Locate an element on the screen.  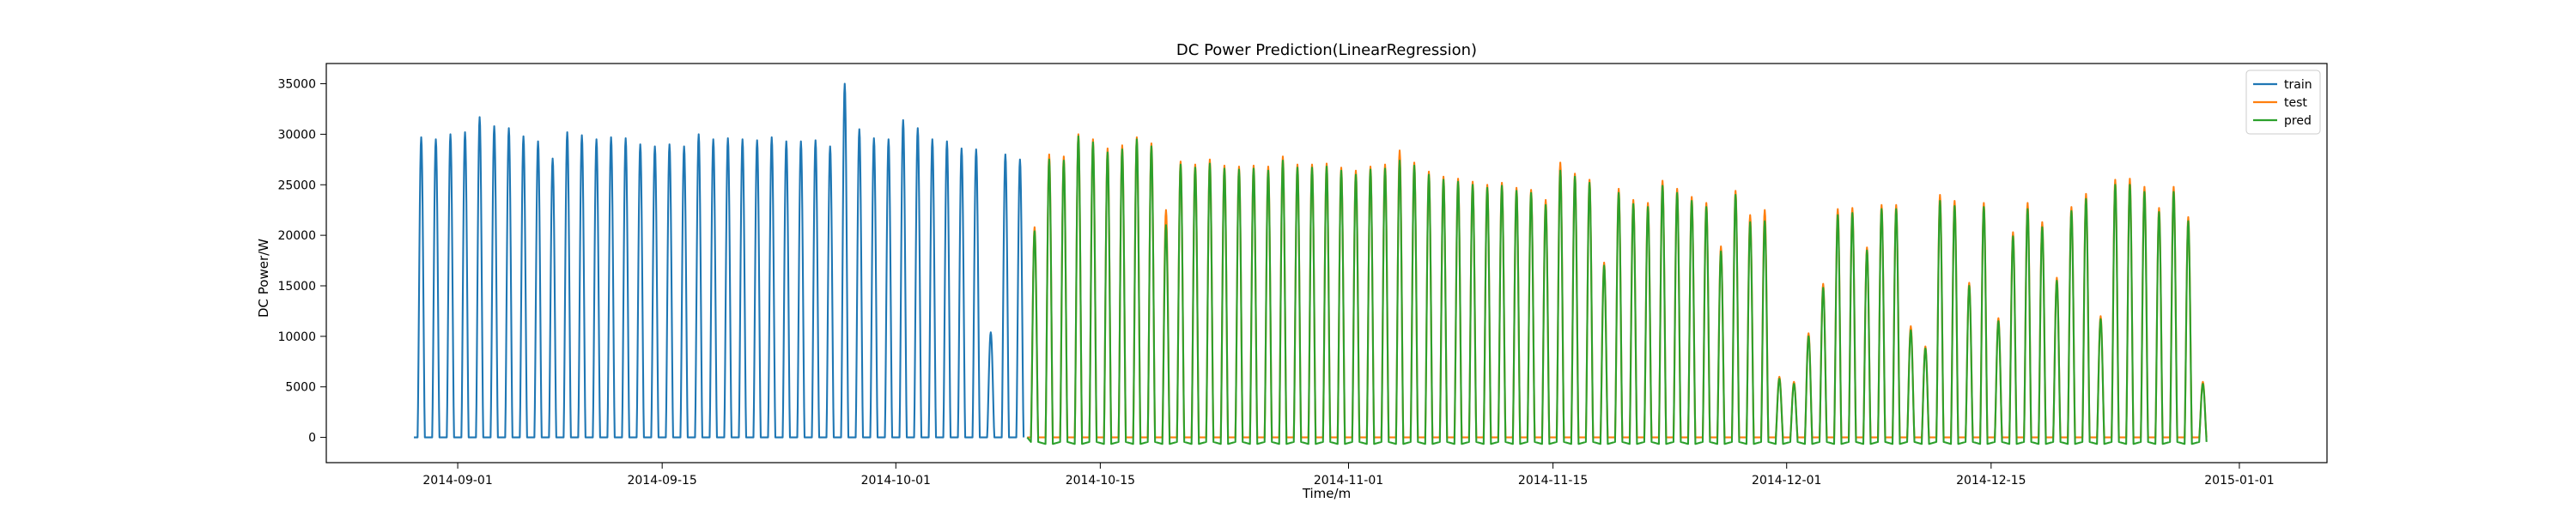
x-tick-label: 2015-01-01 is located at coordinates (2239, 481).